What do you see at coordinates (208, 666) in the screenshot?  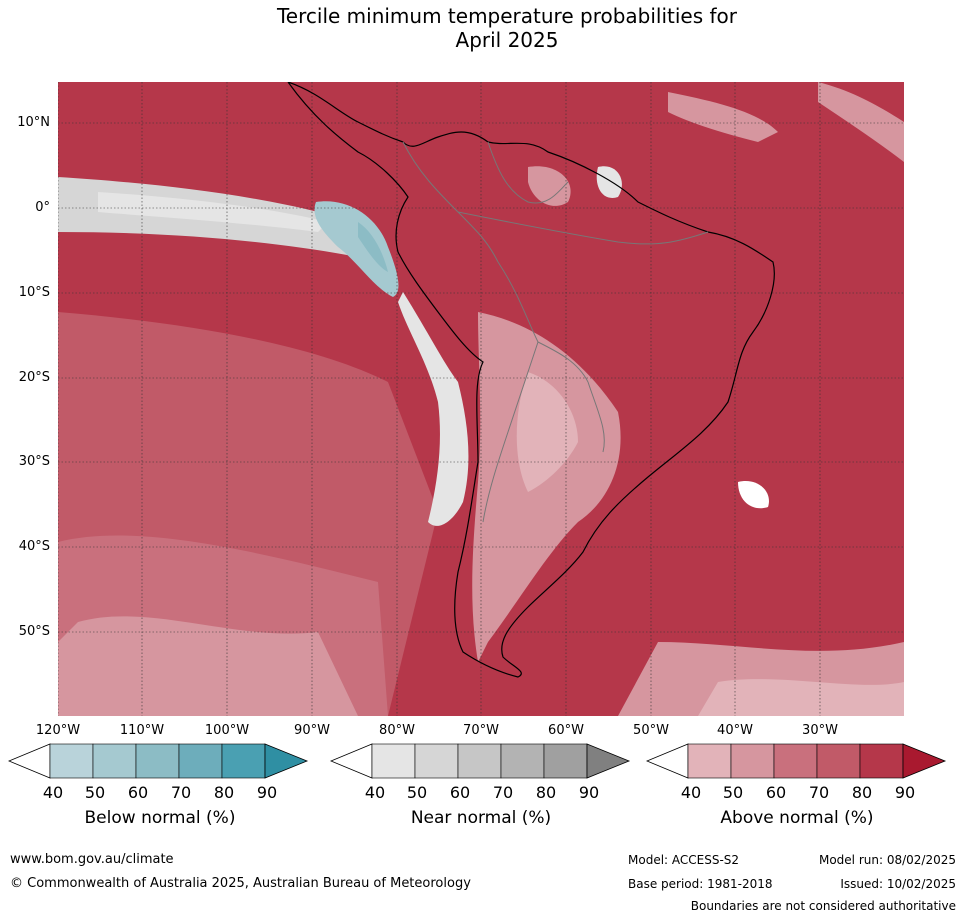 I see `region-south-pink` at bounding box center [208, 666].